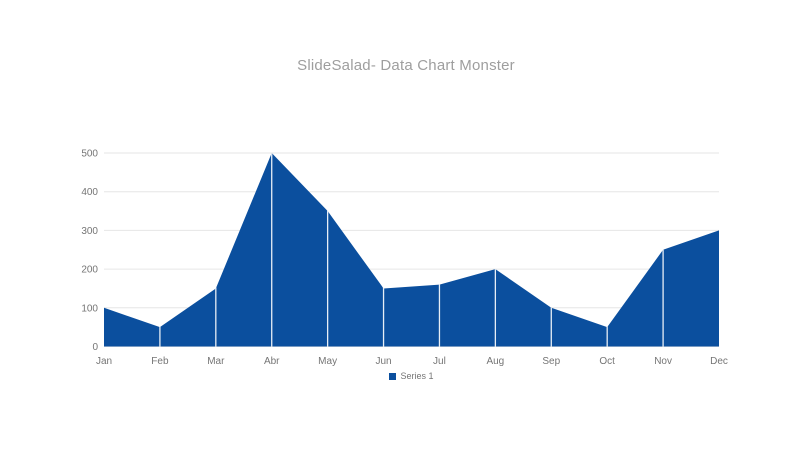 This screenshot has height=450, width=800. Describe the element at coordinates (95, 347) in the screenshot. I see `y-axis-tick-label: 0` at that location.